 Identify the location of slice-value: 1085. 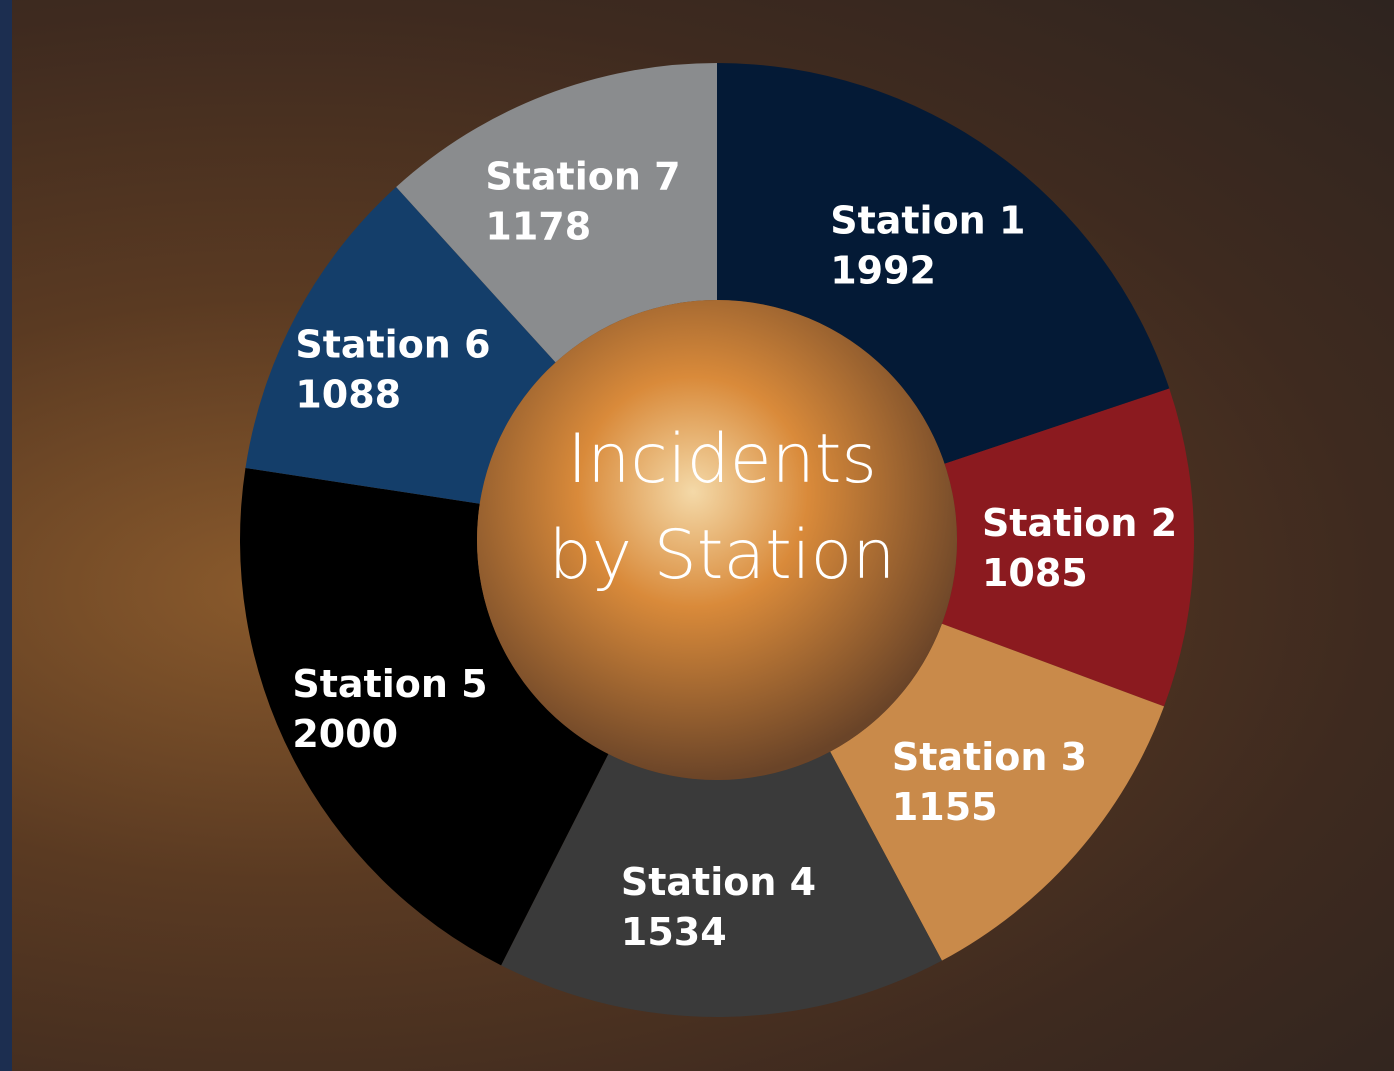
(1035, 573).